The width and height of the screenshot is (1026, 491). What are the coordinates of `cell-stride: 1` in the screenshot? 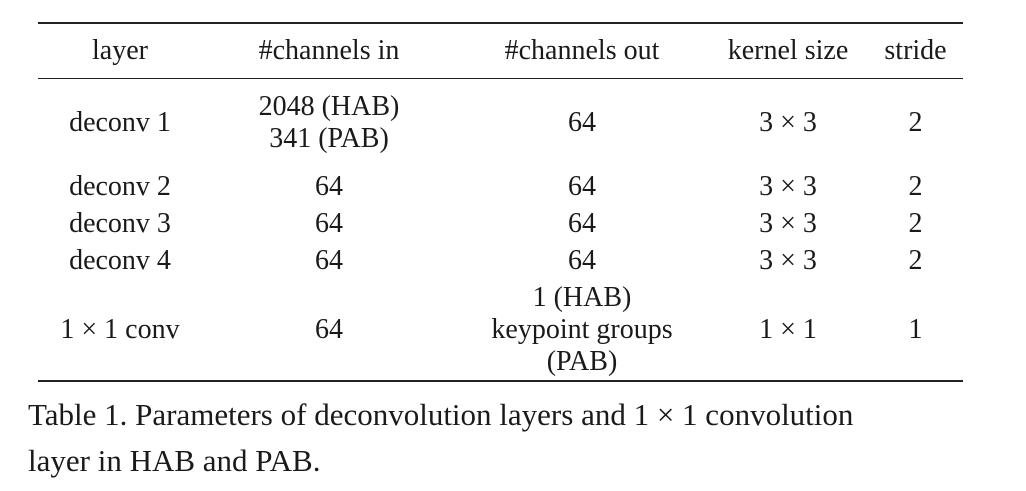 It's located at (915, 330).